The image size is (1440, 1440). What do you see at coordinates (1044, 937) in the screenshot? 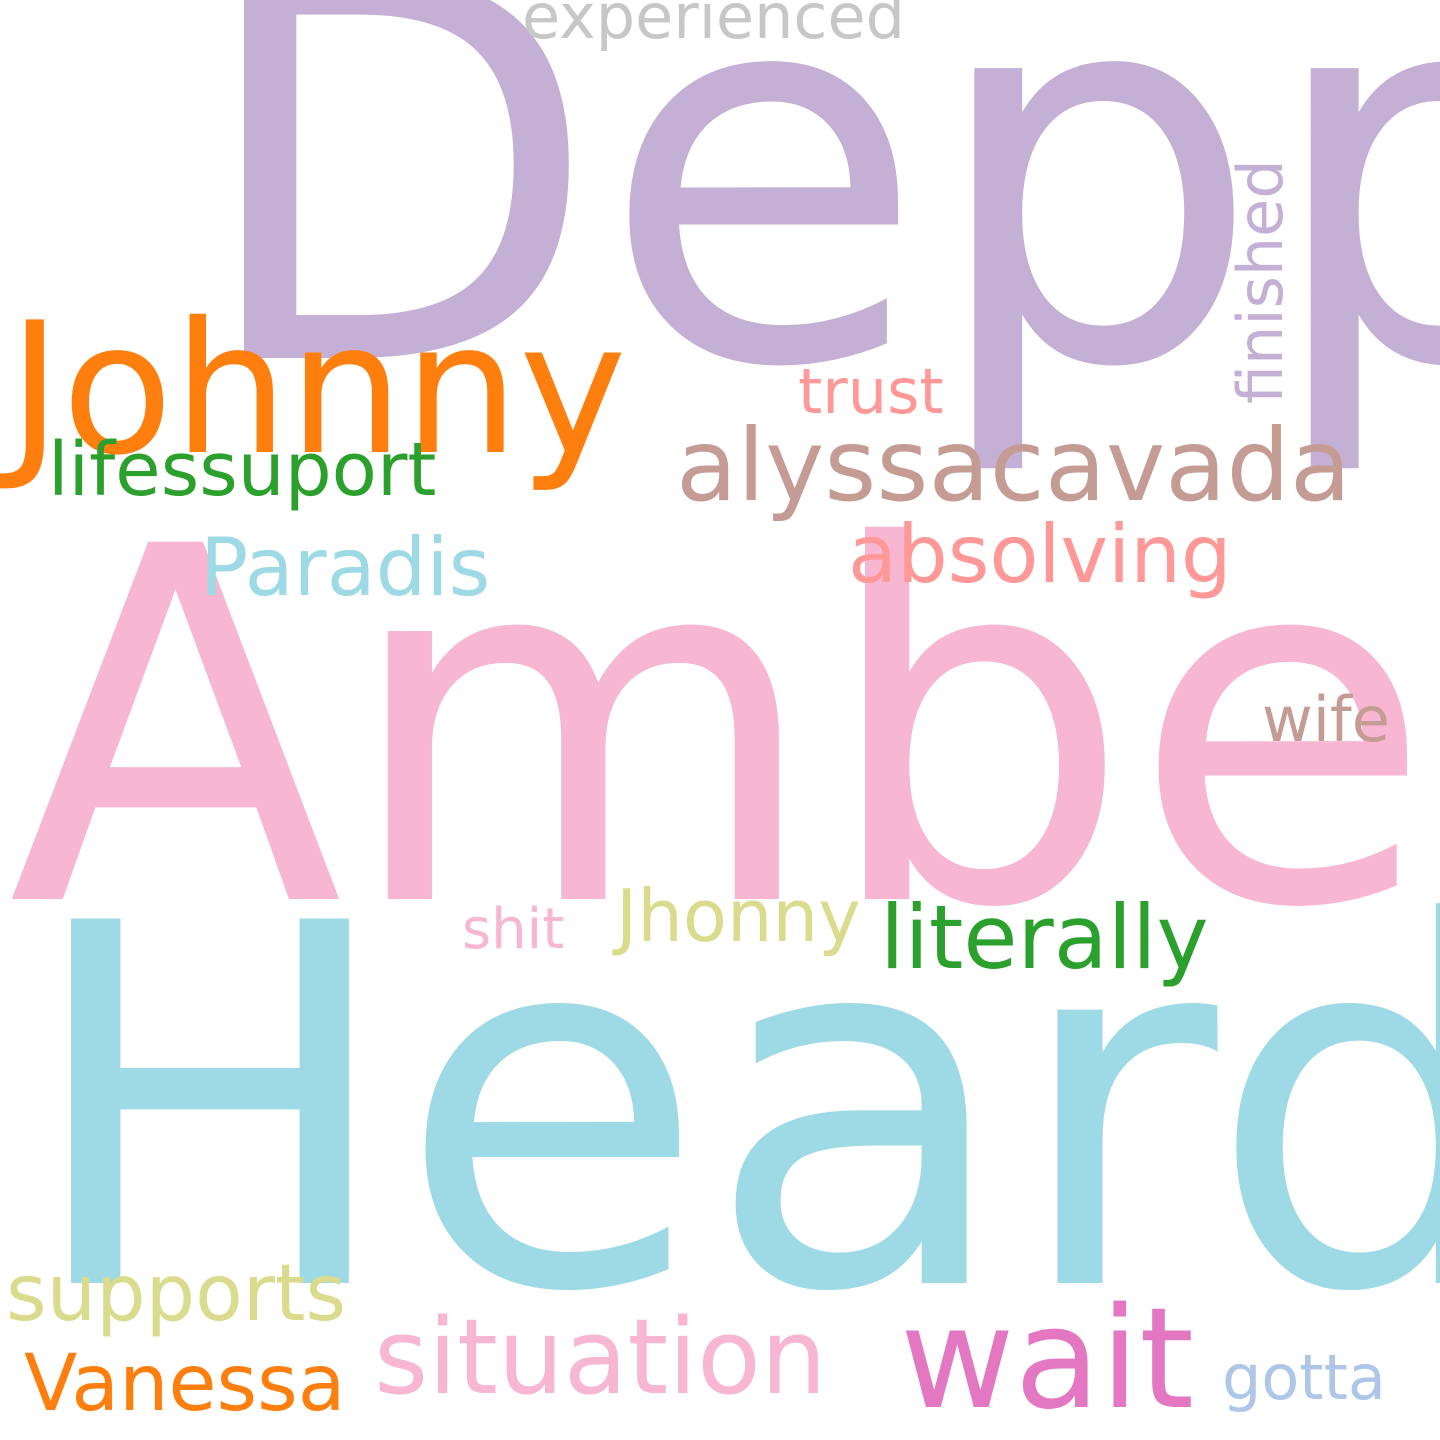
I see `word-literally: literally` at bounding box center [1044, 937].